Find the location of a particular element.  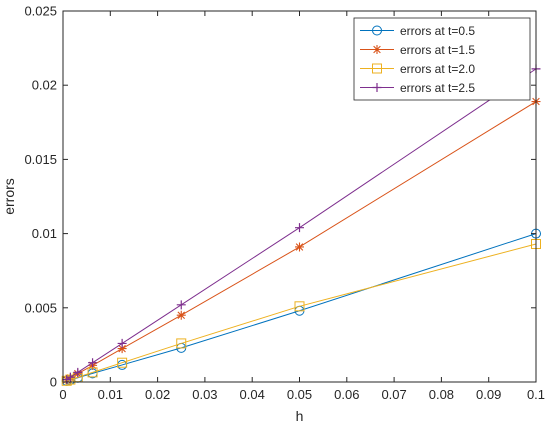

y-tick-label: 0.02 is located at coordinates (44, 85).